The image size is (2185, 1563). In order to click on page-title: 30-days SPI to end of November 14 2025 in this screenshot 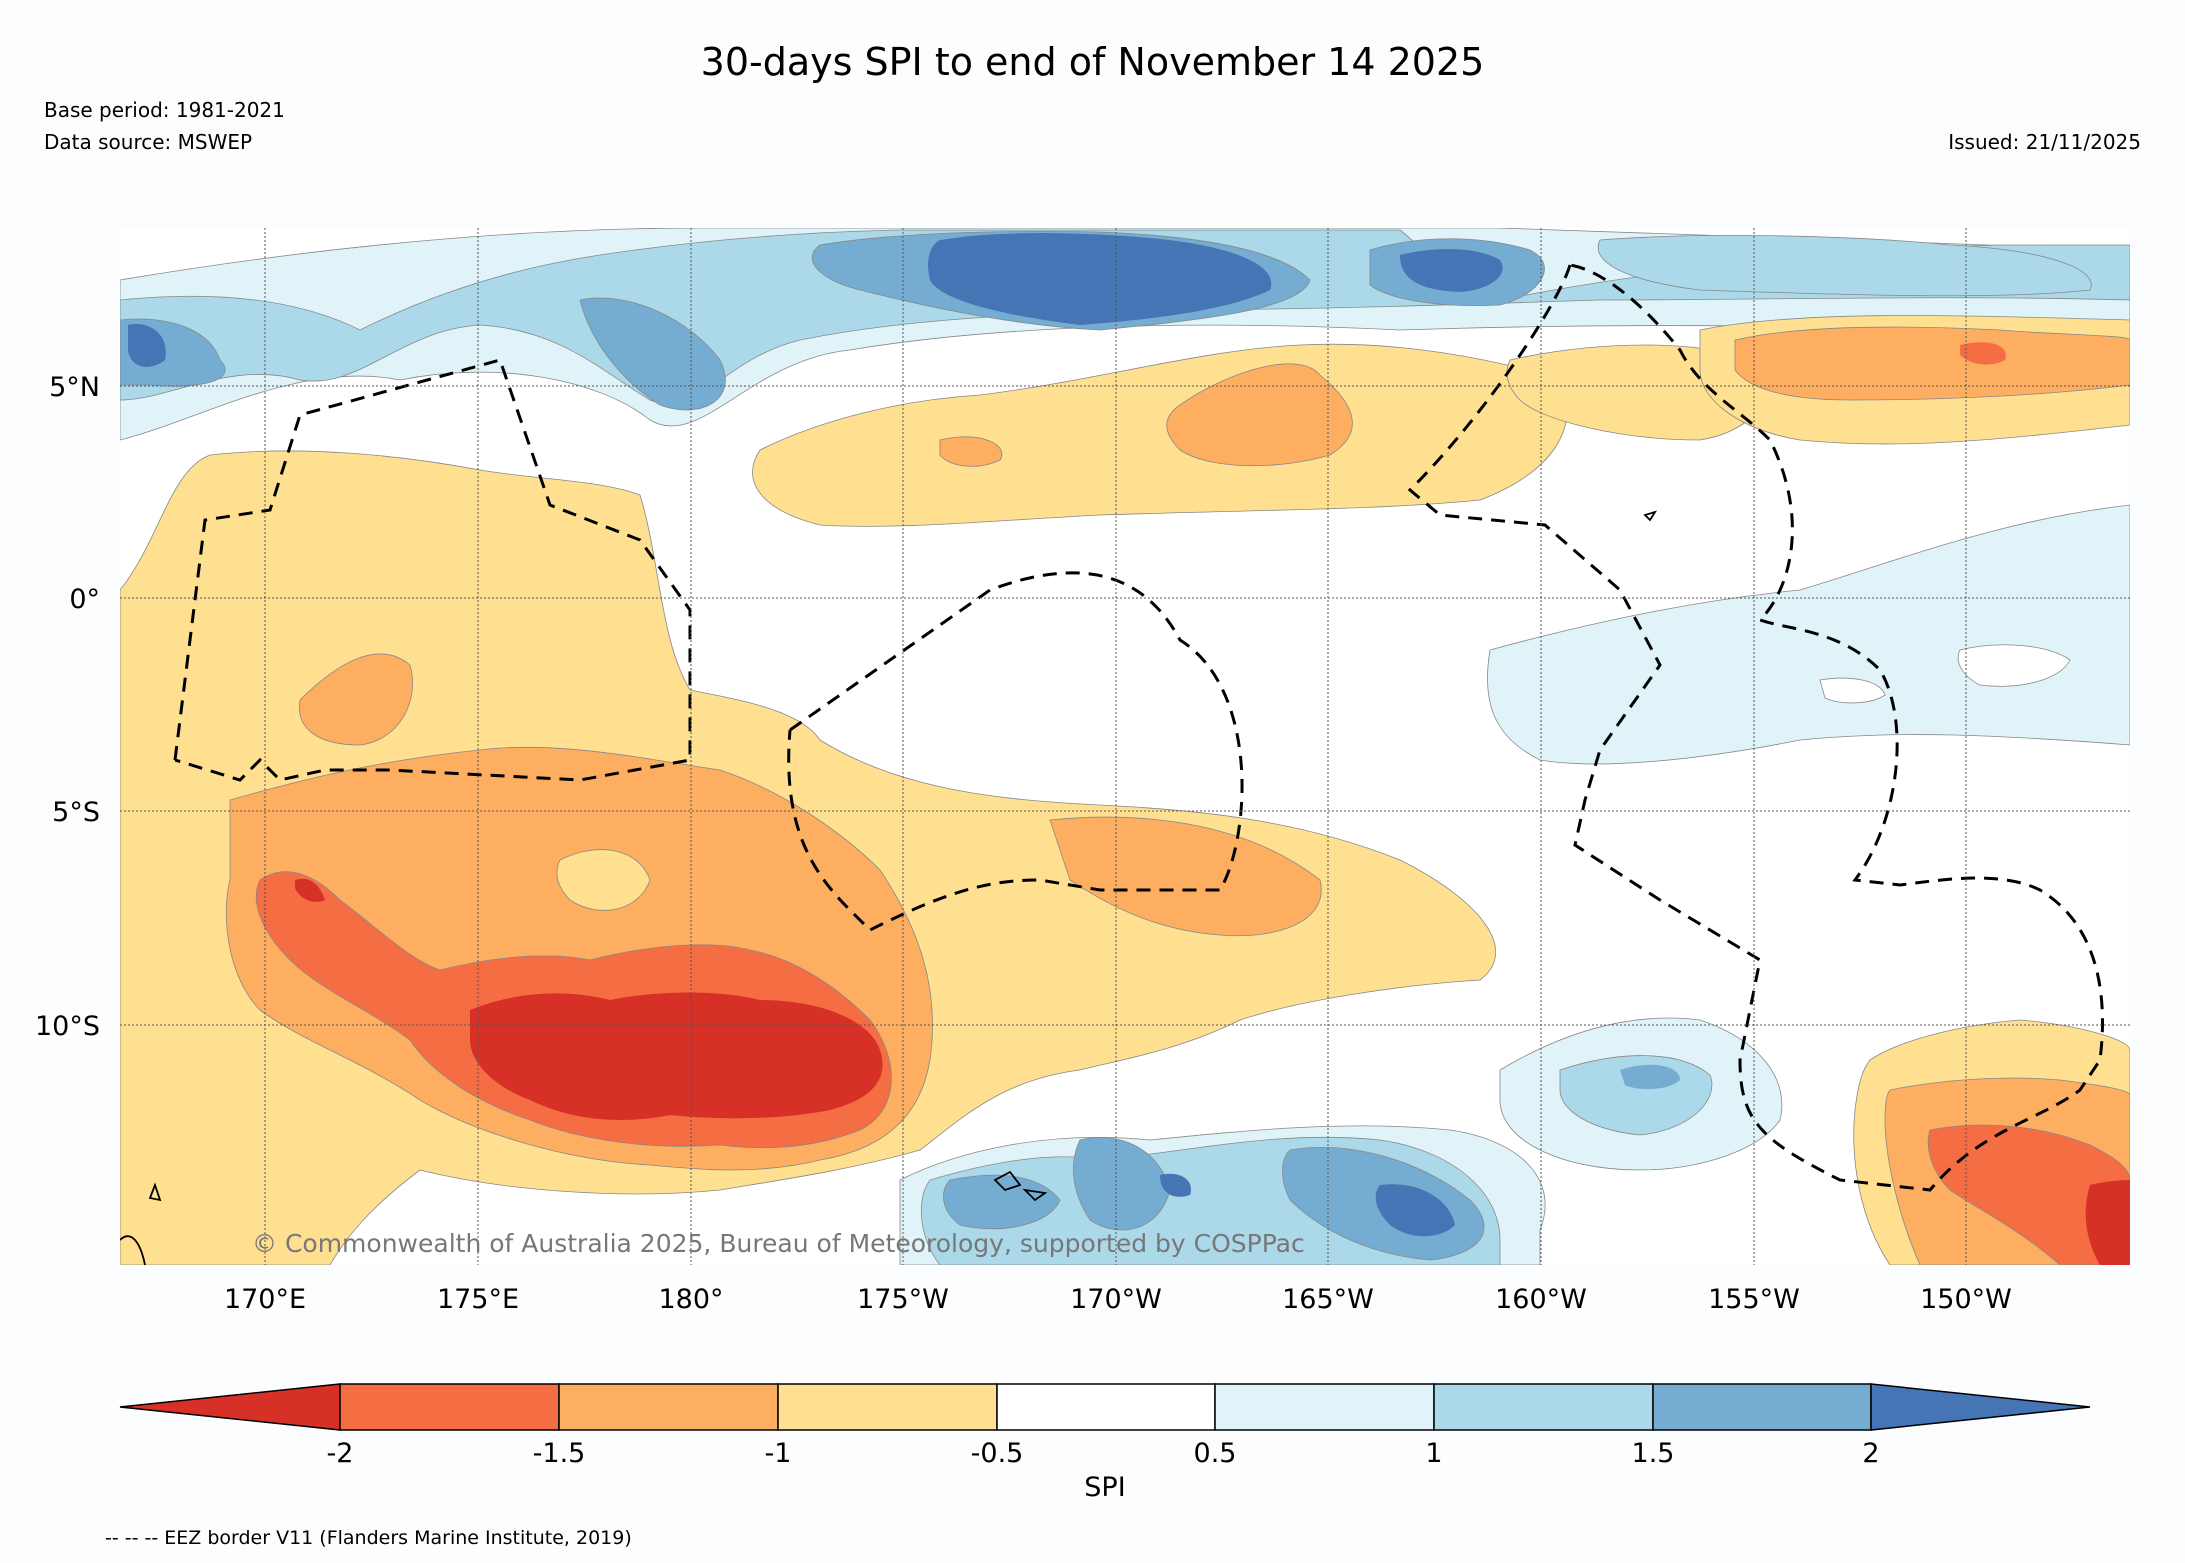, I will do `click(1092, 62)`.